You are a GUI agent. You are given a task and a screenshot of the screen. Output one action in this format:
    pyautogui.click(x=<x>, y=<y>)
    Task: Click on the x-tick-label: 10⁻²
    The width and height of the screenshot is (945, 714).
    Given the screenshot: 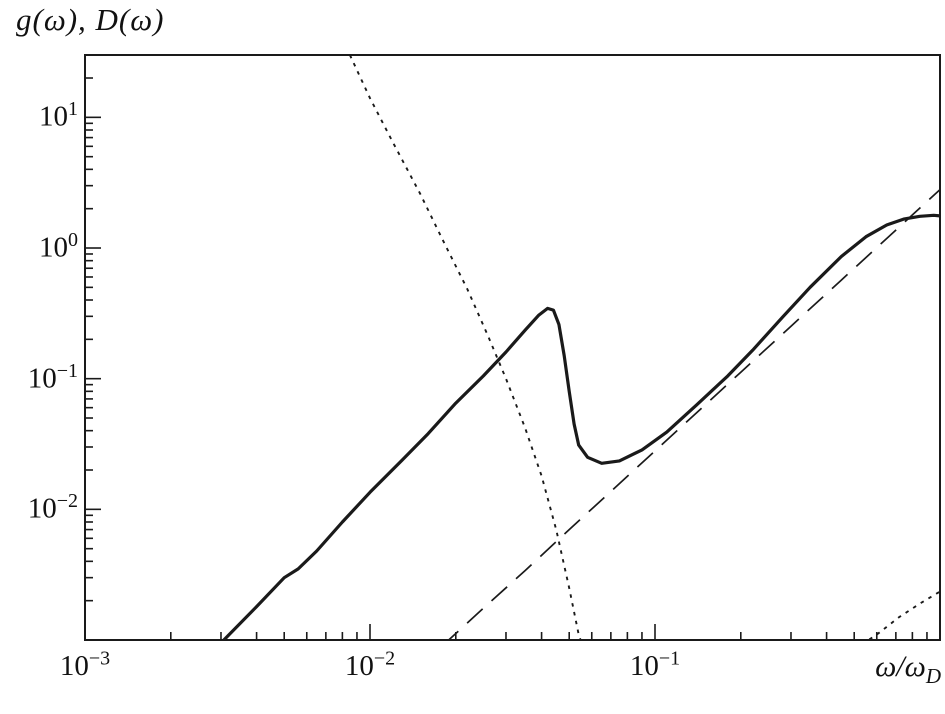 What is the action you would take?
    pyautogui.click(x=370, y=664)
    